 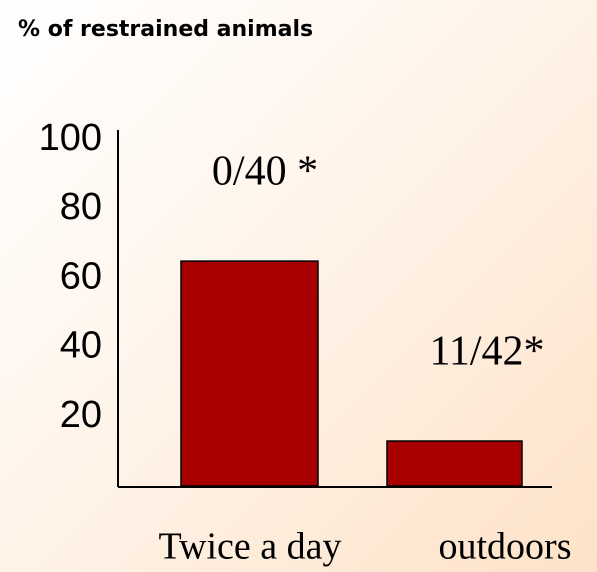 What do you see at coordinates (505, 547) in the screenshot?
I see `x-tick-label: outdoors` at bounding box center [505, 547].